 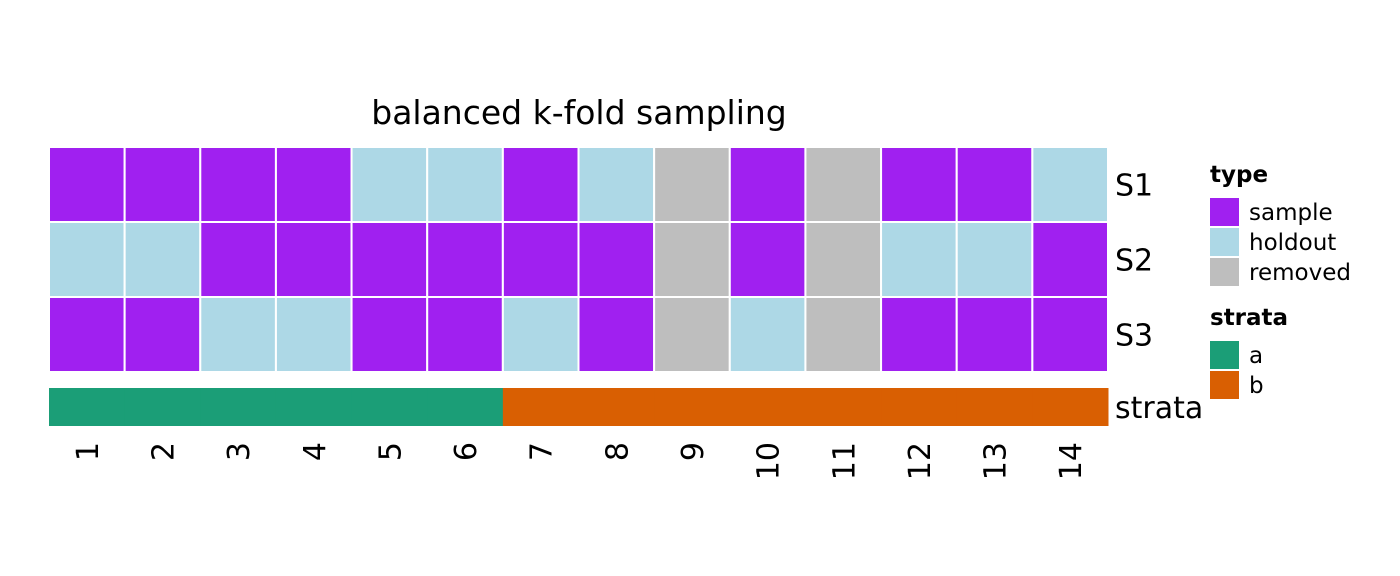 I want to click on column-label-12: 12, so click(x=920, y=461).